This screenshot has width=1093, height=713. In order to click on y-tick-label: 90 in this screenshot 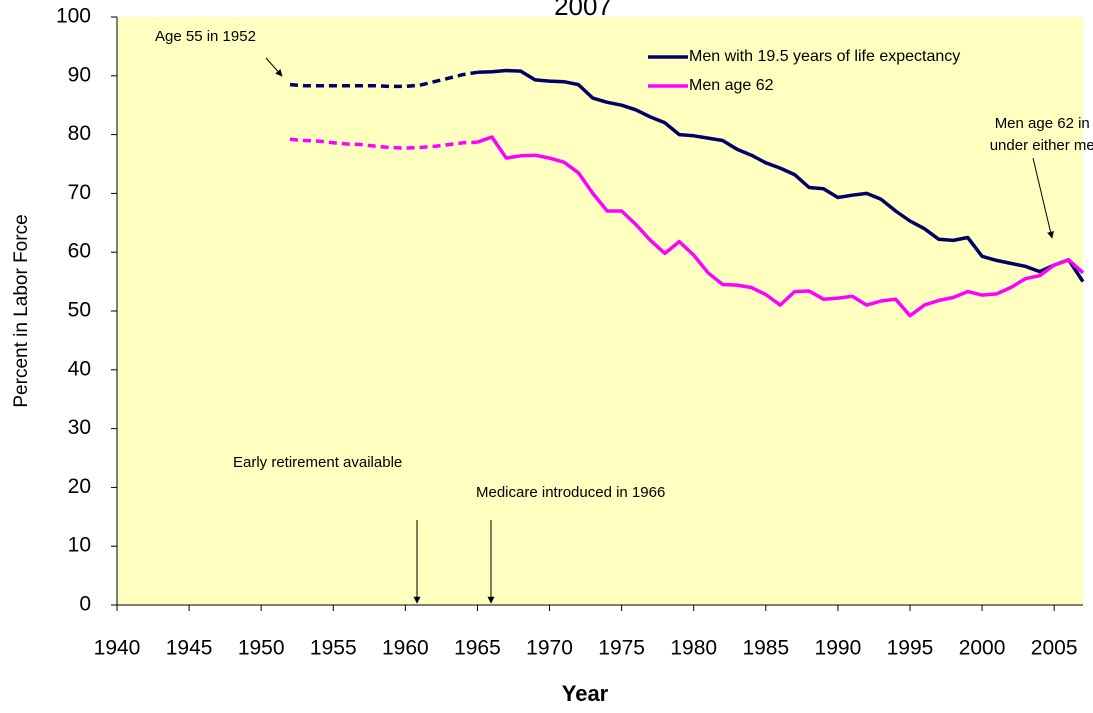, I will do `click(79, 74)`.